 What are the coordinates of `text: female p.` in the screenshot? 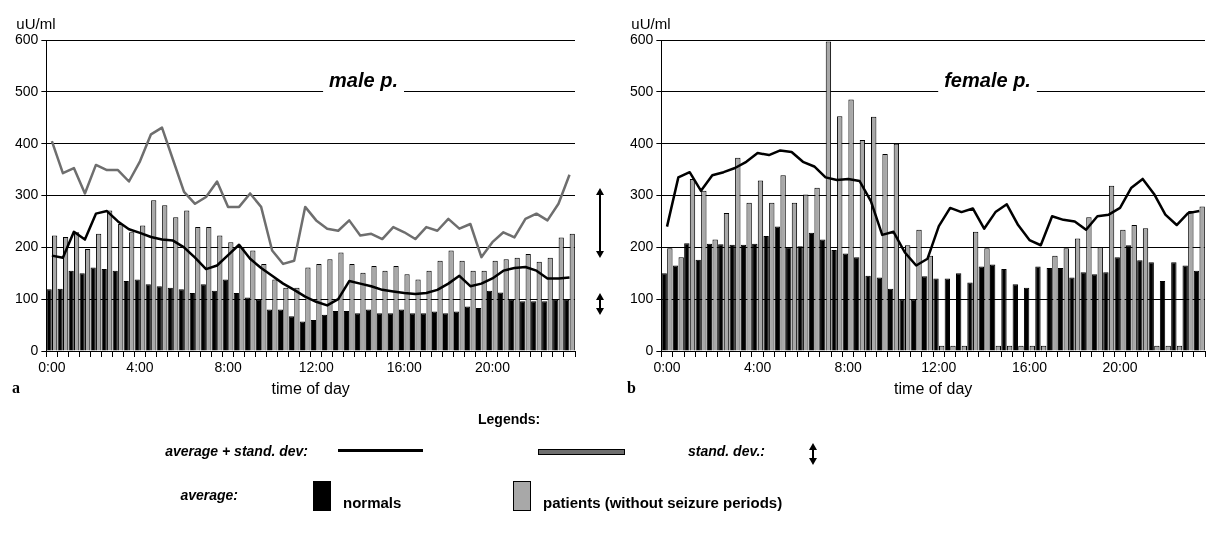 It's located at (987, 80).